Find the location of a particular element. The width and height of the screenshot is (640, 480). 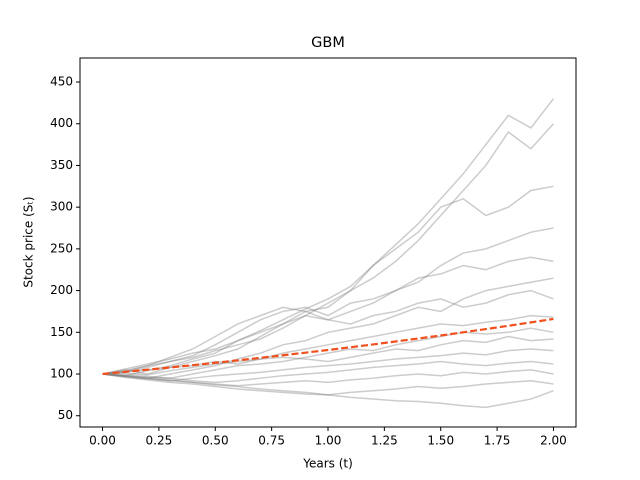

y-tick-label: 300 is located at coordinates (61, 207).